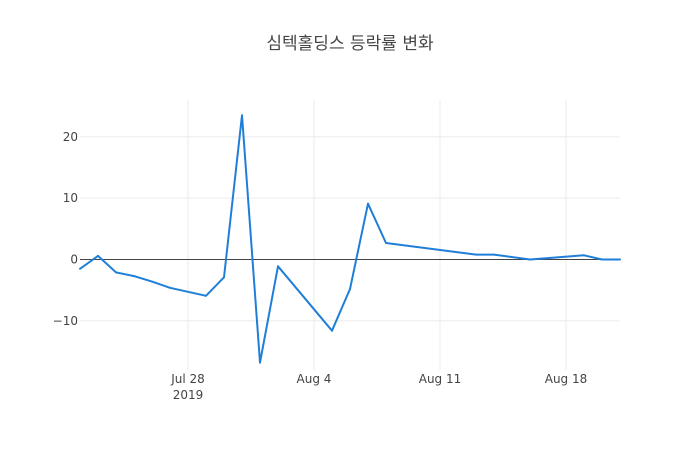 The image size is (700, 450). Describe the element at coordinates (188, 395) in the screenshot. I see `x-tick-sublabel: 2019` at that location.